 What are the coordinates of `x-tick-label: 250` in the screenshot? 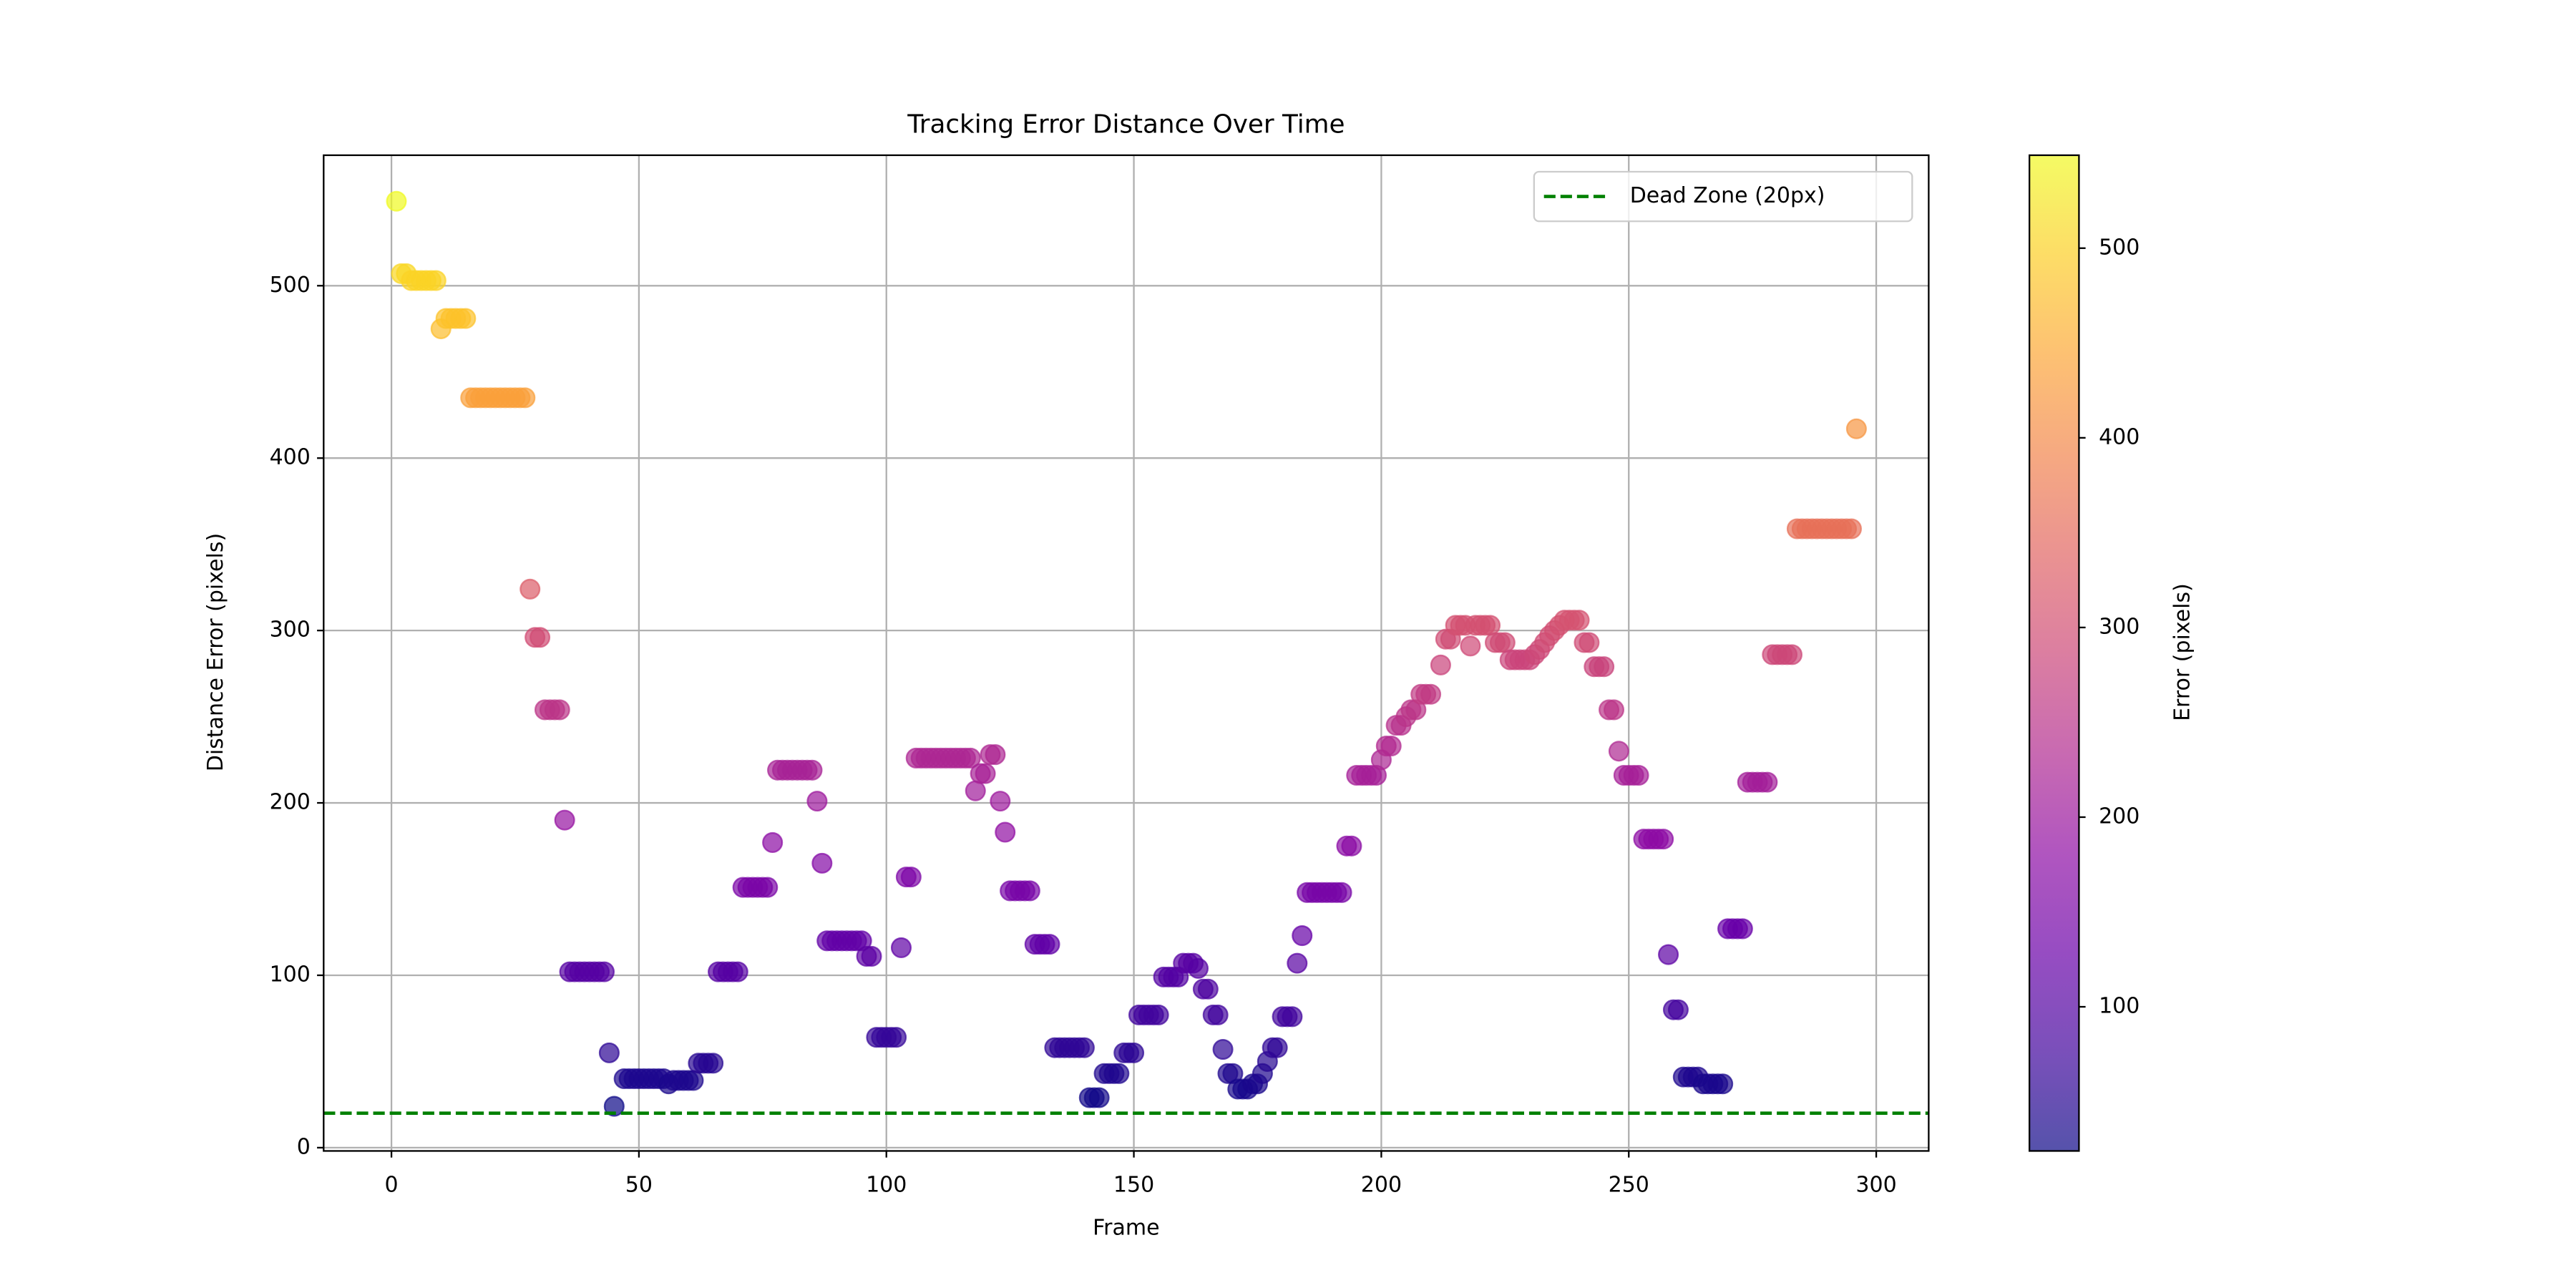 It's located at (1629, 1184).